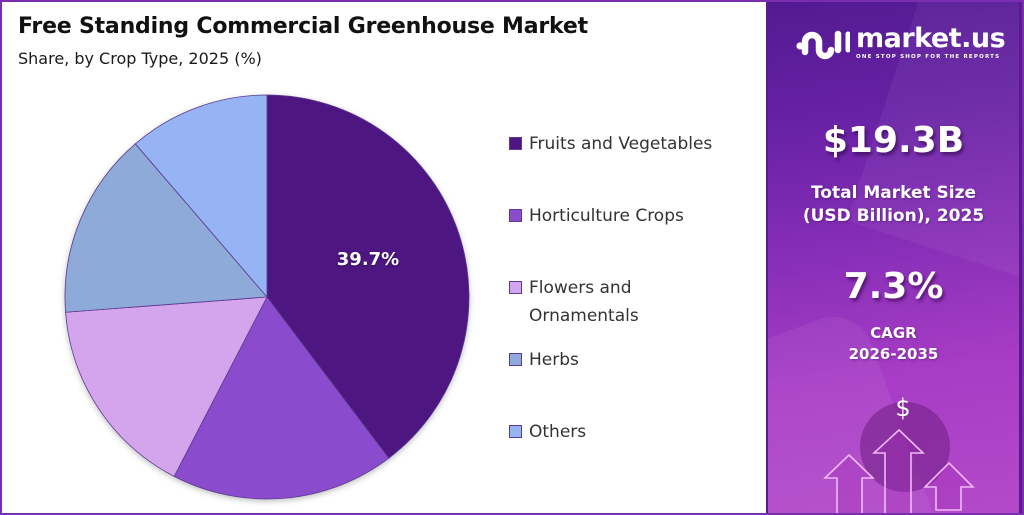 This screenshot has width=1024, height=515. Describe the element at coordinates (584, 302) in the screenshot. I see `legend-label: Flowers and Ornamentals` at that location.